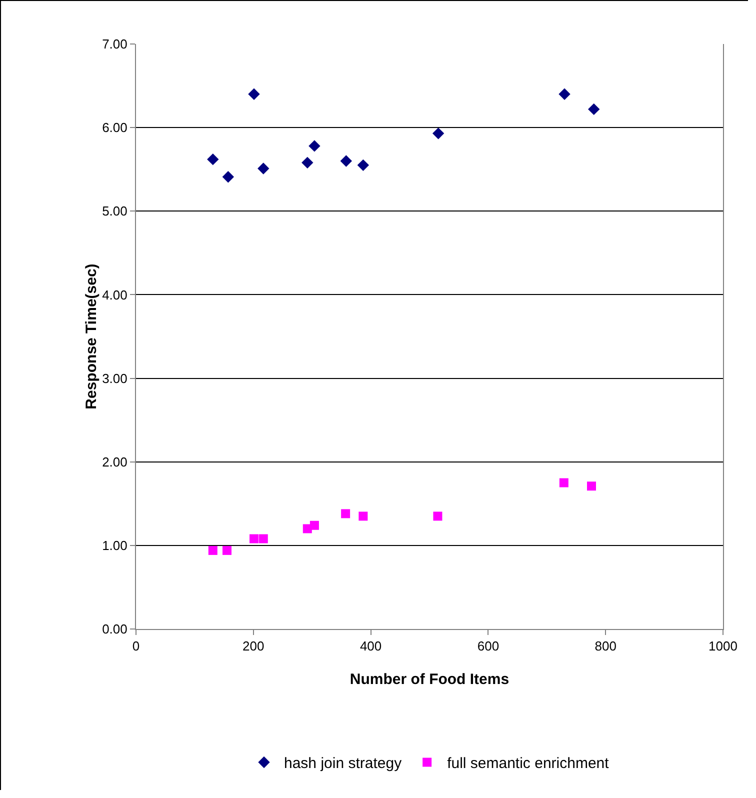  What do you see at coordinates (605, 646) in the screenshot?
I see `x-tick-label: 800` at bounding box center [605, 646].